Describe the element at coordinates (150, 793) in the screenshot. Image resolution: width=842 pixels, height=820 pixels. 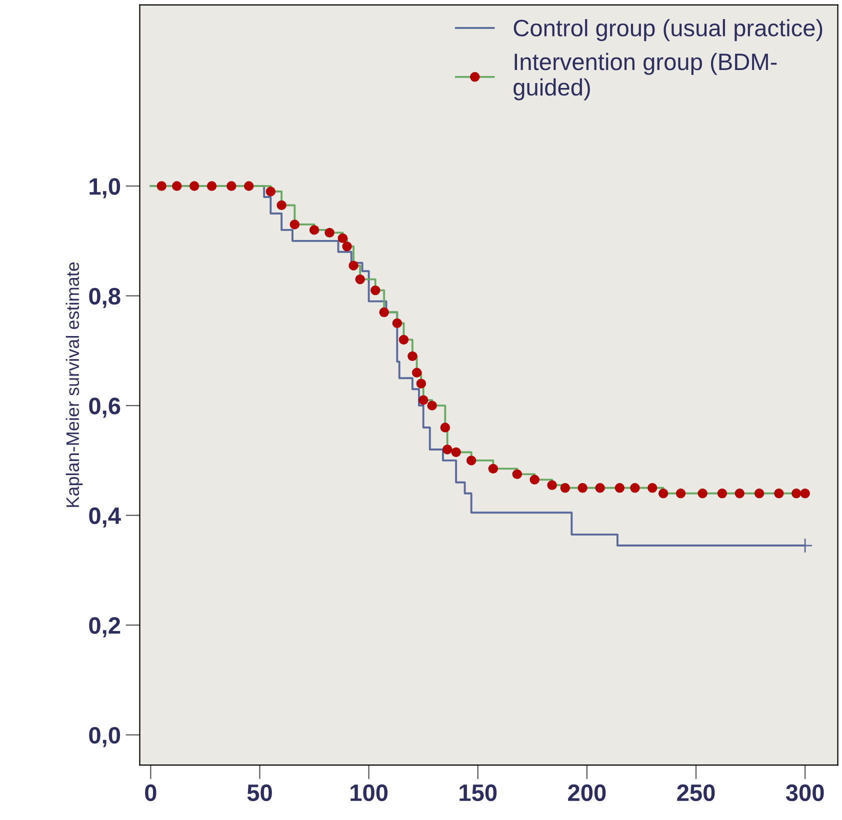
I see `x-tick-label: 0` at that location.